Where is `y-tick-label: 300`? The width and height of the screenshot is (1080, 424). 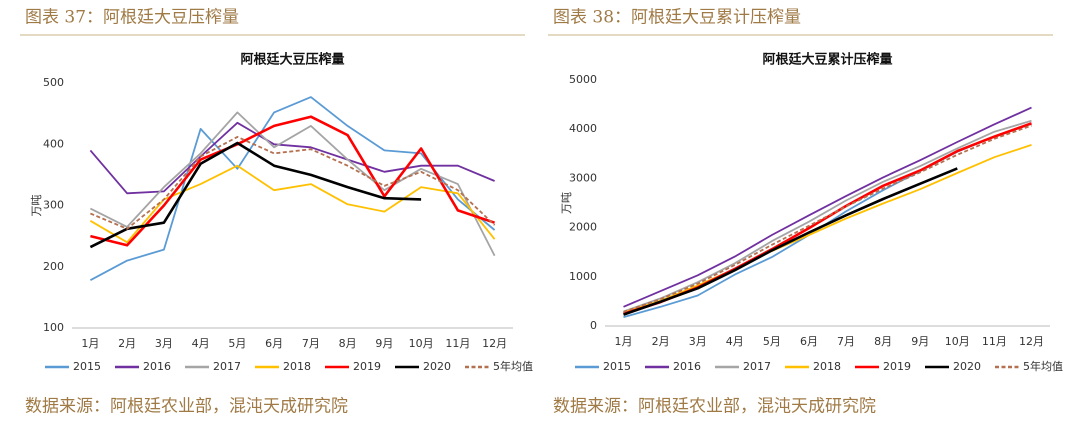
y-tick-label: 300 is located at coordinates (53, 205).